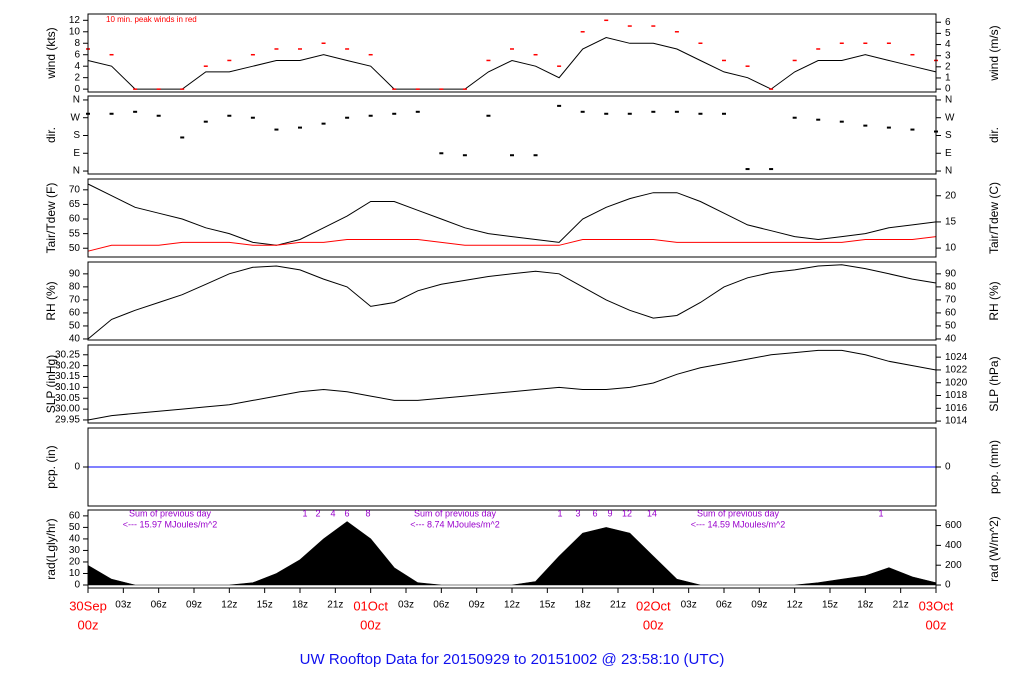 Image resolution: width=1024 pixels, height=700 pixels. I want to click on annotation: <--- 14.59 MJoules/m^2, so click(738, 524).